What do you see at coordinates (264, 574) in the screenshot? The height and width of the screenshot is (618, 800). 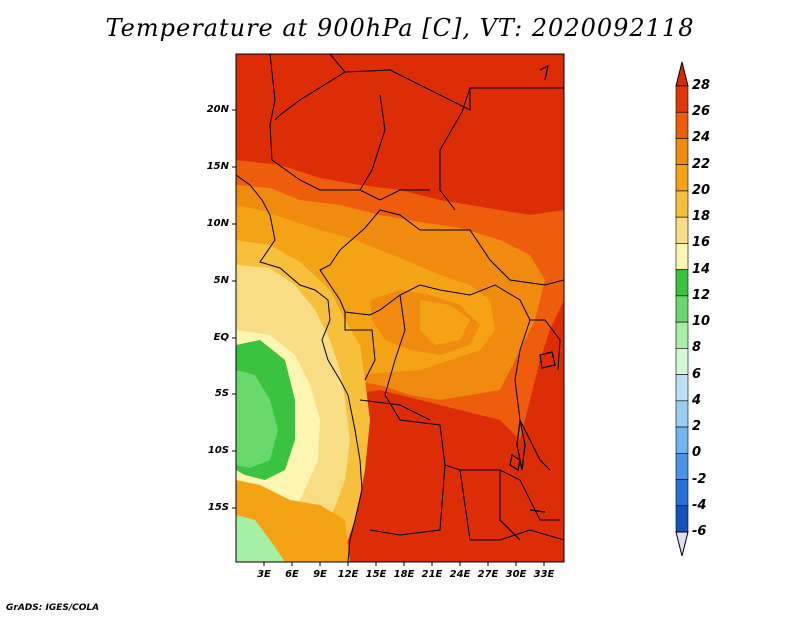 I see `lon-label-3e: 3E` at bounding box center [264, 574].